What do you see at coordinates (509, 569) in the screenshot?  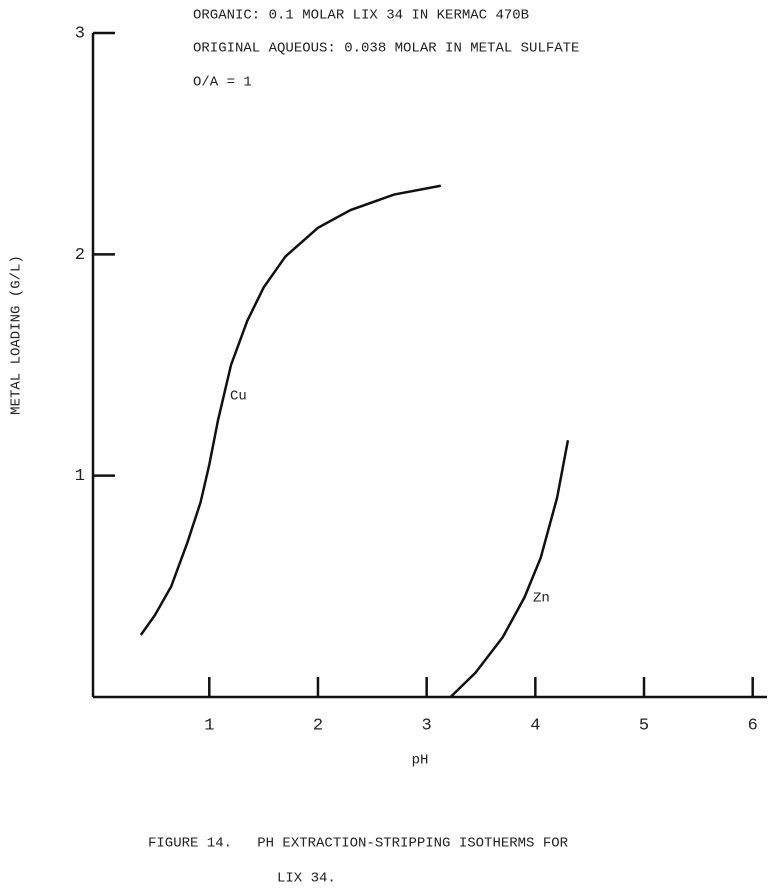 I see `curve` at bounding box center [509, 569].